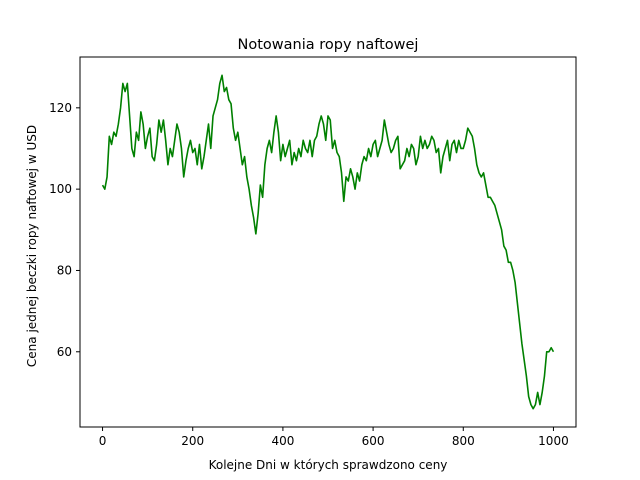 The image size is (640, 480). Describe the element at coordinates (64, 230) in the screenshot. I see `y-axis: 60 80 100 120` at that location.